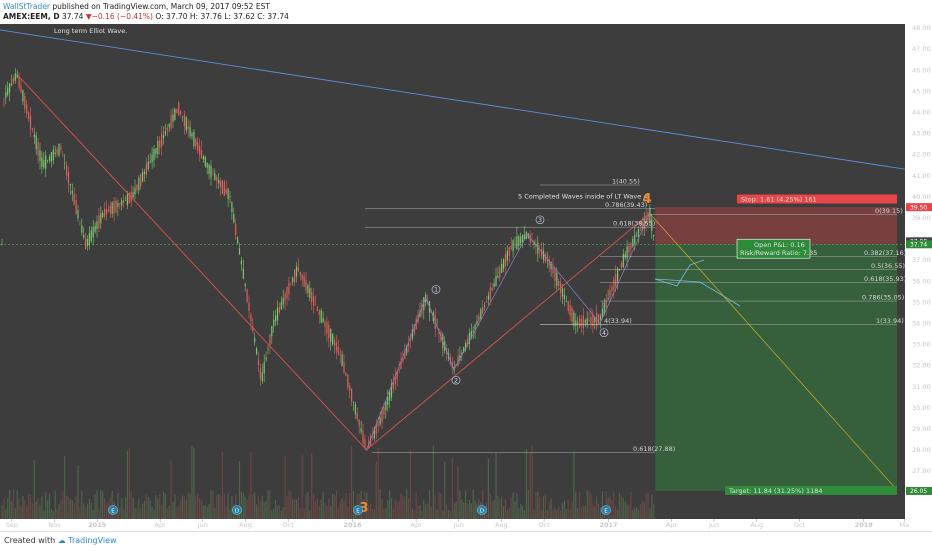  I want to click on y-tick-label: 40.00, so click(921, 197).